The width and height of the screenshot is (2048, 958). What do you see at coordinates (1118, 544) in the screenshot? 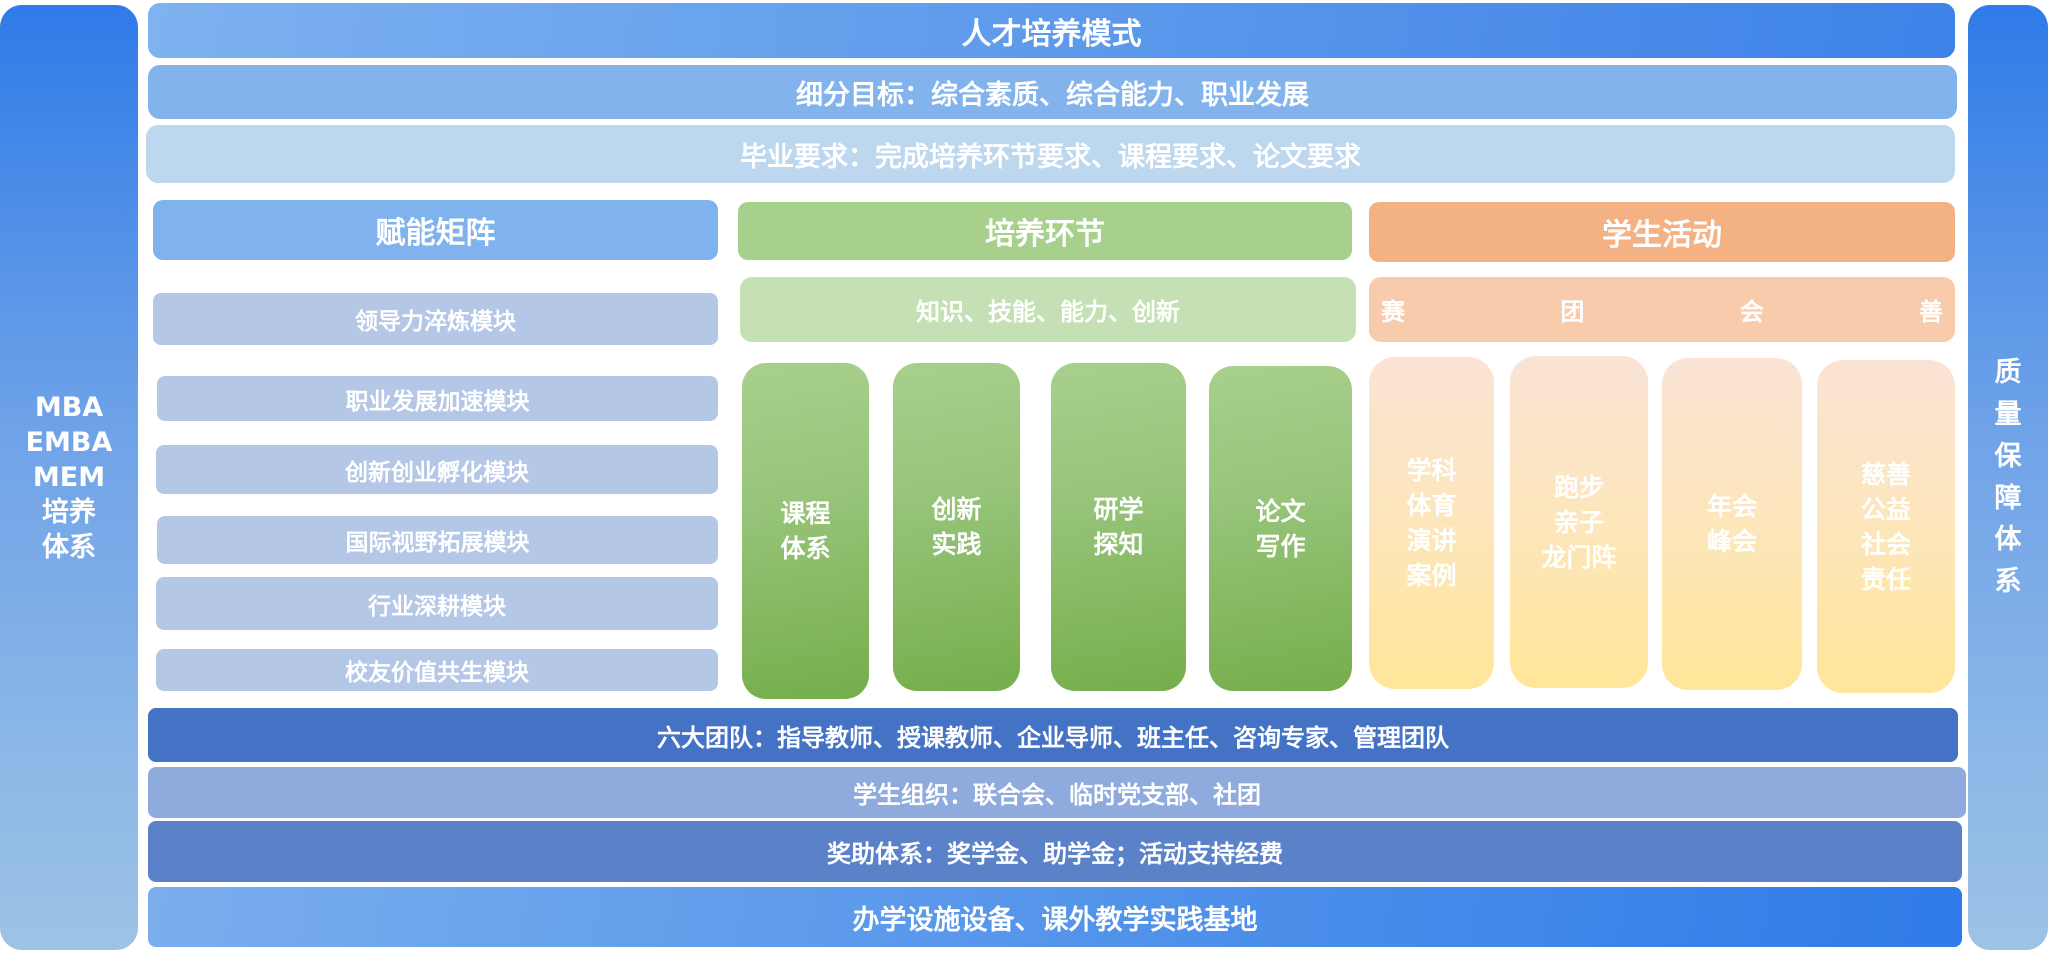
I see `col-line: 探知` at bounding box center [1118, 544].